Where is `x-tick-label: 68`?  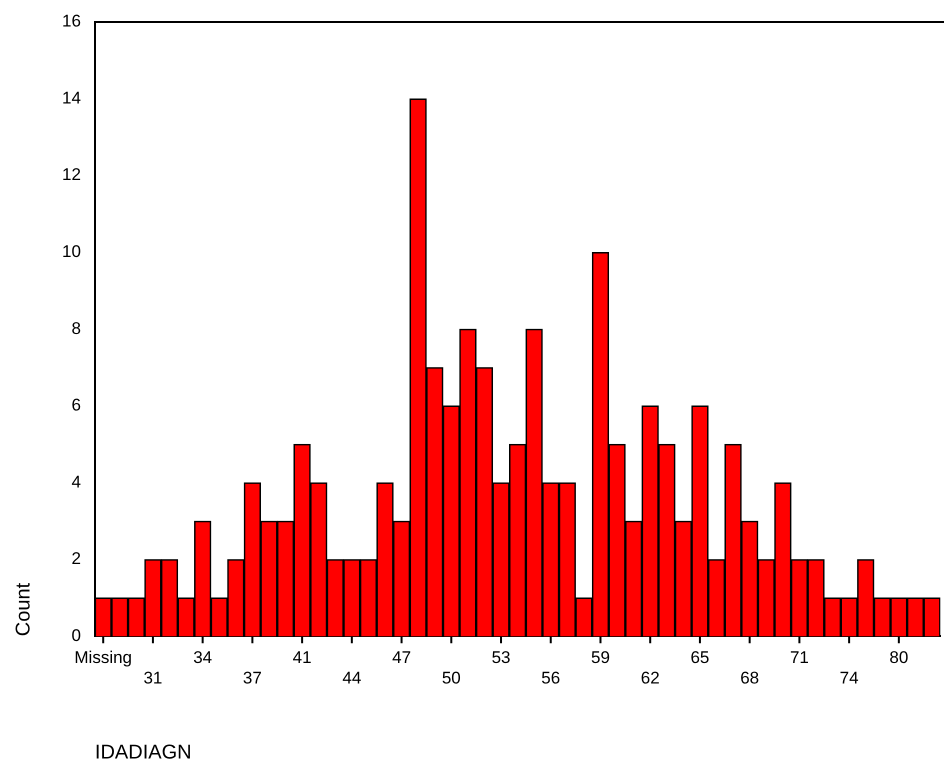 x-tick-label: 68 is located at coordinates (750, 678).